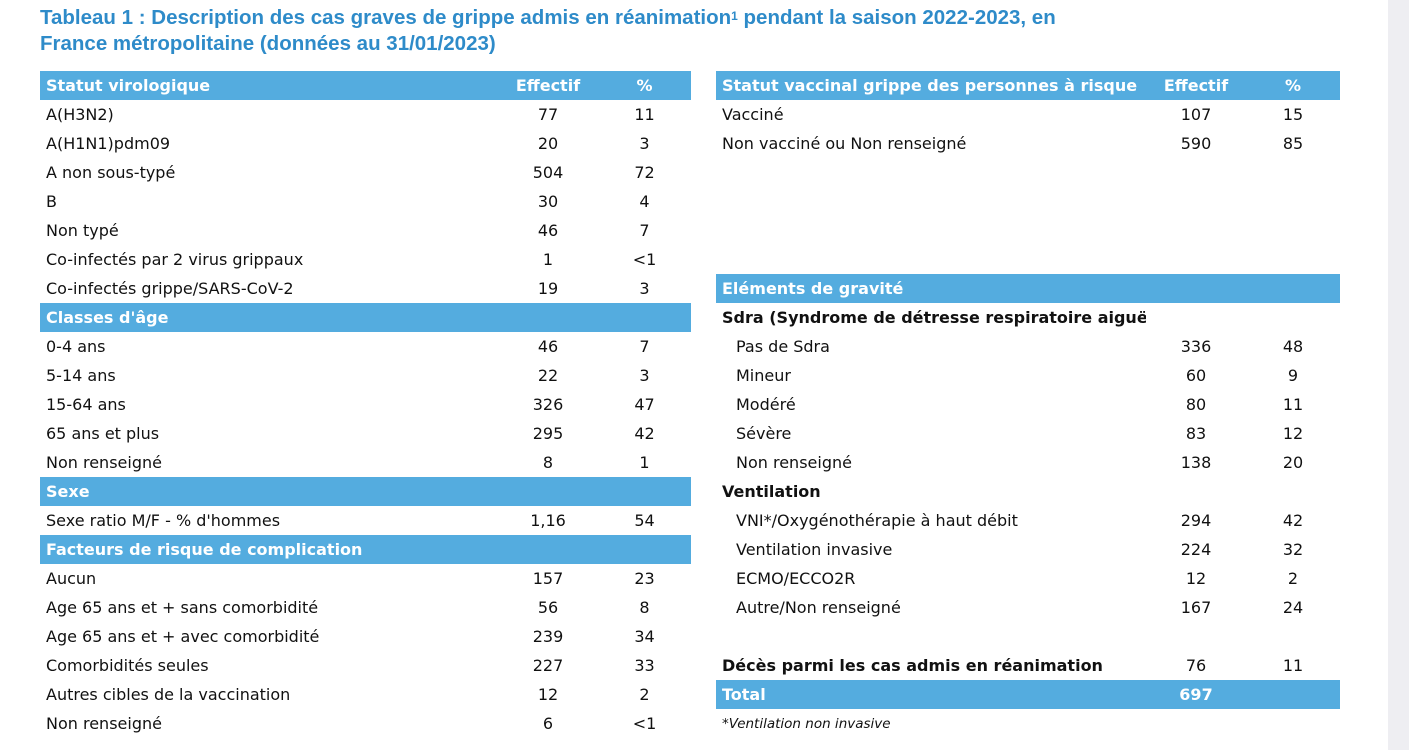 The height and width of the screenshot is (750, 1409). What do you see at coordinates (548, 723) in the screenshot?
I see `row-effectif: 6` at bounding box center [548, 723].